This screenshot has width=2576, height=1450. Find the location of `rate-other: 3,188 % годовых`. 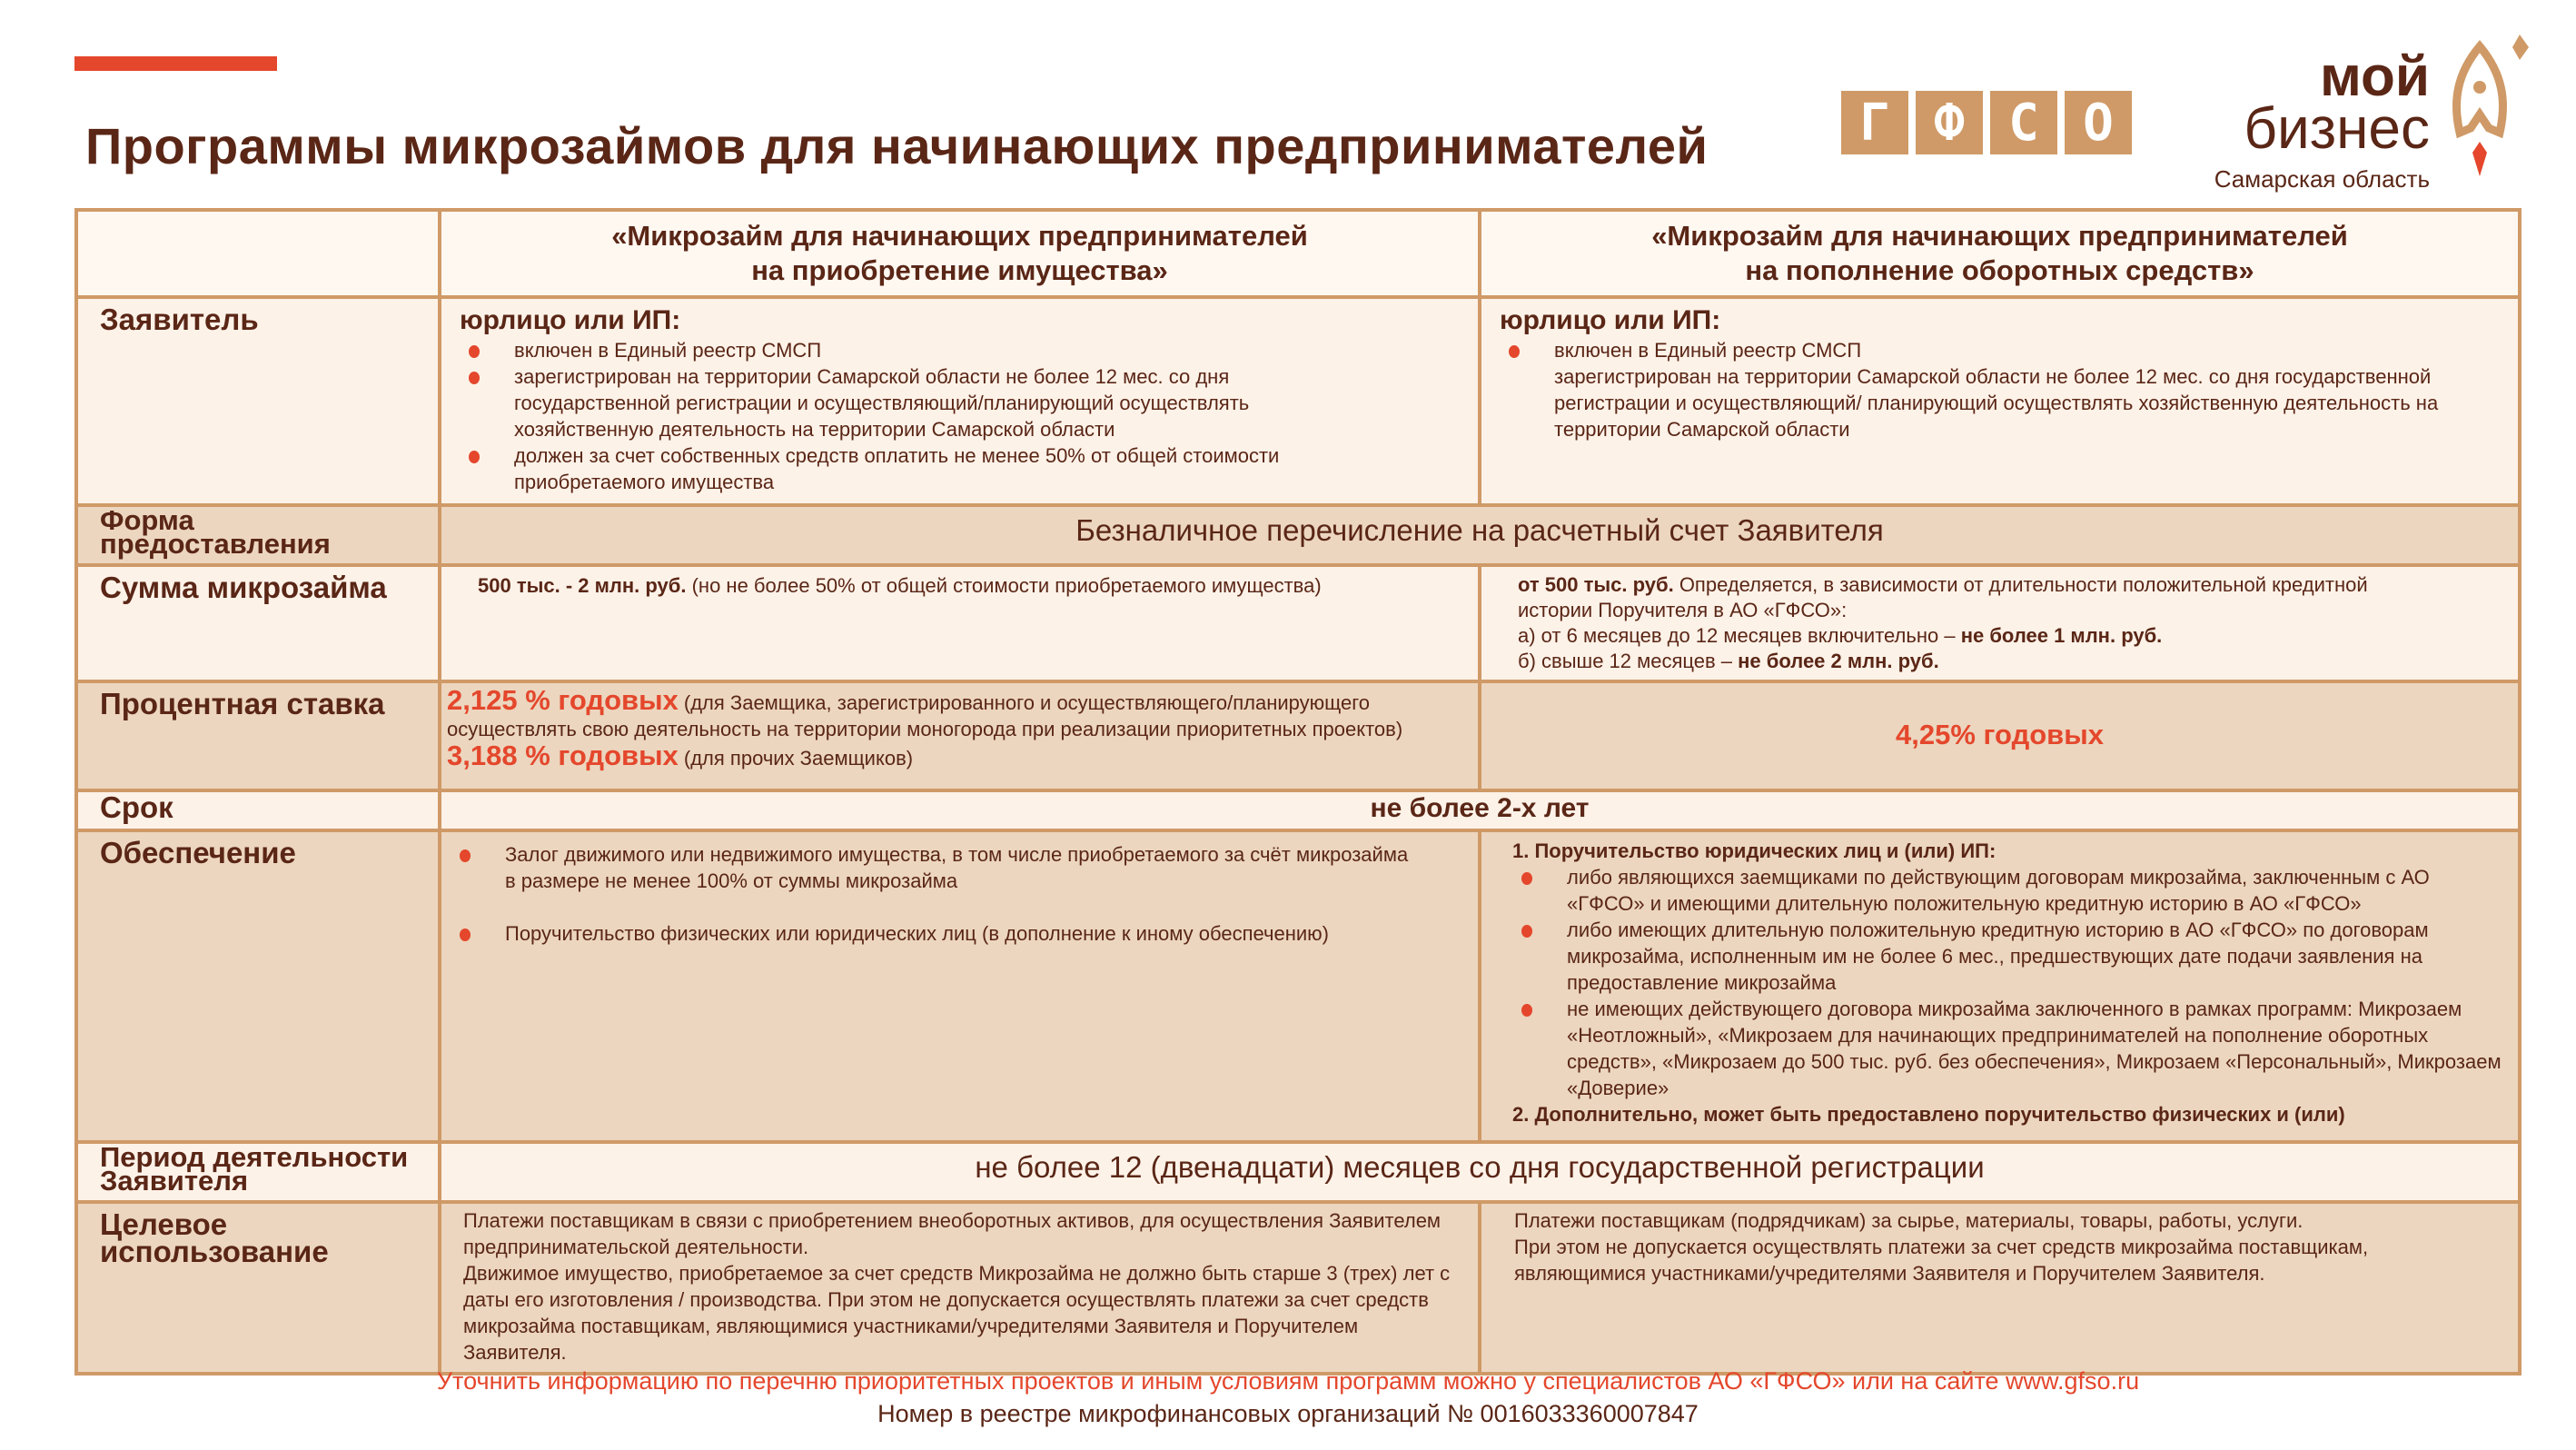

rate-other: 3,188 % годовых is located at coordinates (563, 755).